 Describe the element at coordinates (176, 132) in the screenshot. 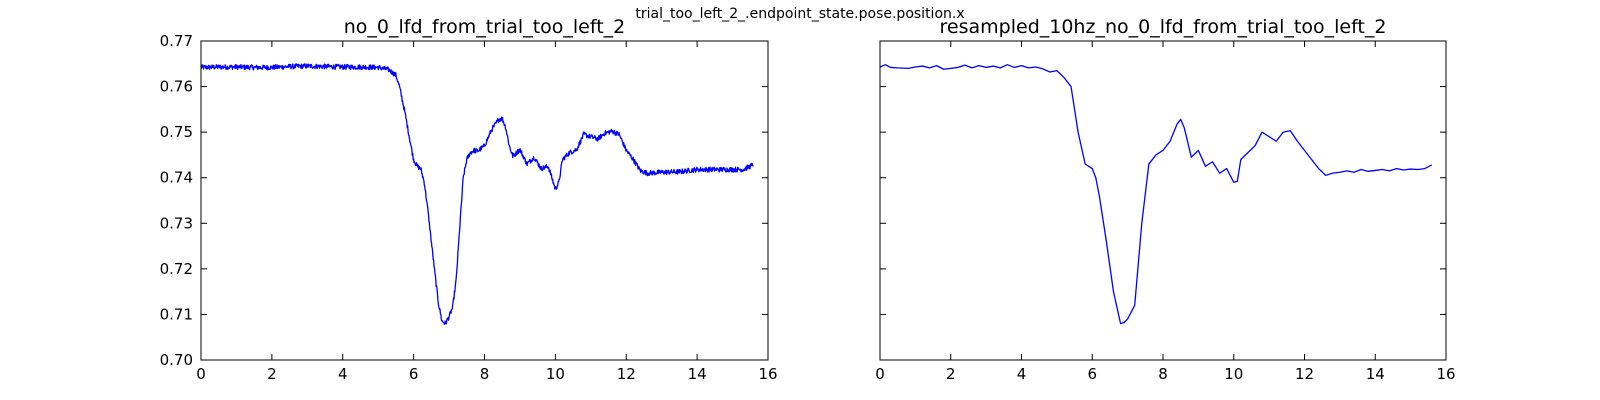

I see `y-tick-label: 0.75` at that location.